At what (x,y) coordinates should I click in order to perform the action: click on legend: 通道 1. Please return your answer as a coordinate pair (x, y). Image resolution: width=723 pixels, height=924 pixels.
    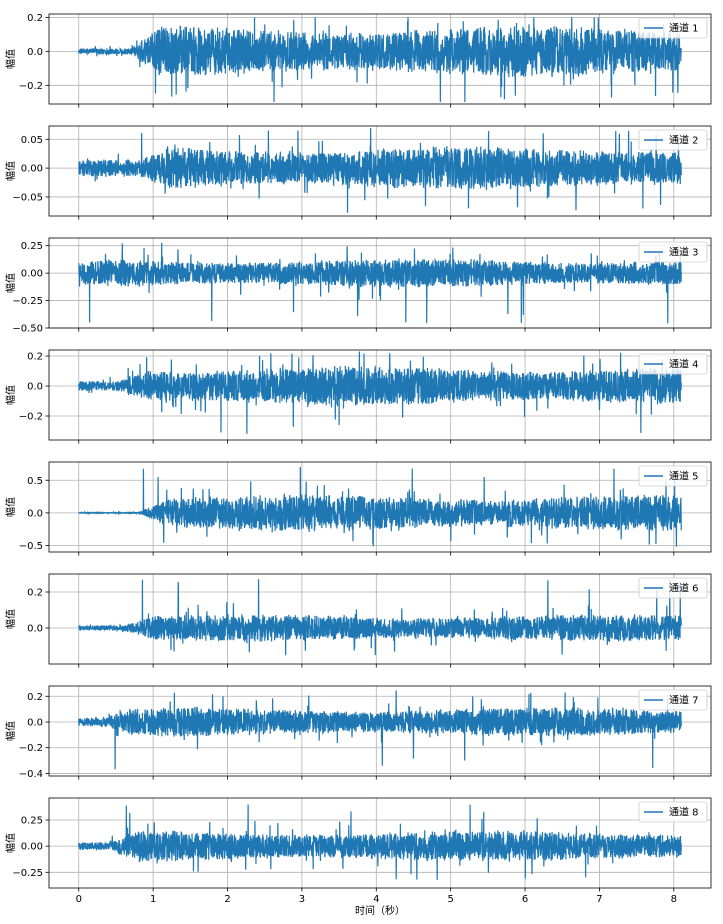
    Looking at the image, I should click on (673, 28).